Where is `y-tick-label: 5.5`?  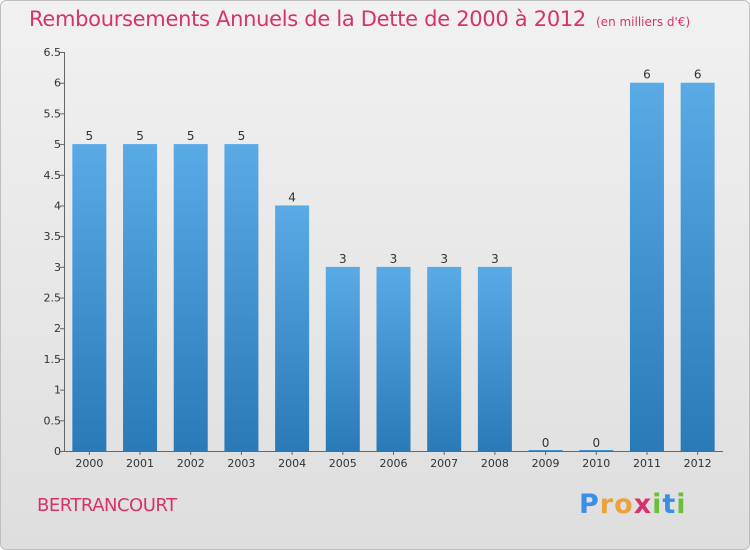
y-tick-label: 5.5 is located at coordinates (53, 113).